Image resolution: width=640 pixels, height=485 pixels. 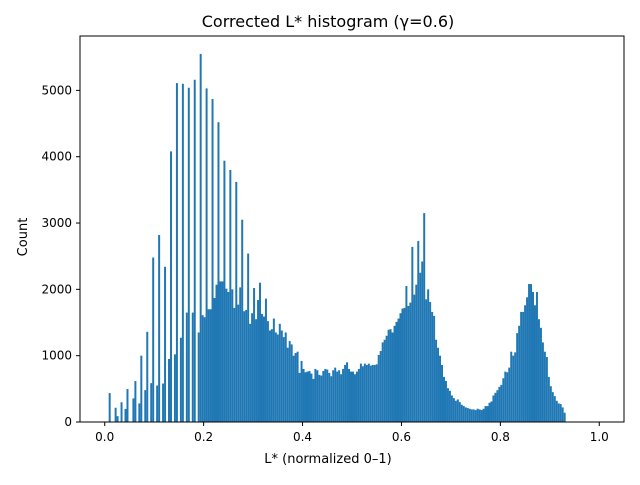 What do you see at coordinates (500, 437) in the screenshot?
I see `x-tick-label: 0.8` at bounding box center [500, 437].